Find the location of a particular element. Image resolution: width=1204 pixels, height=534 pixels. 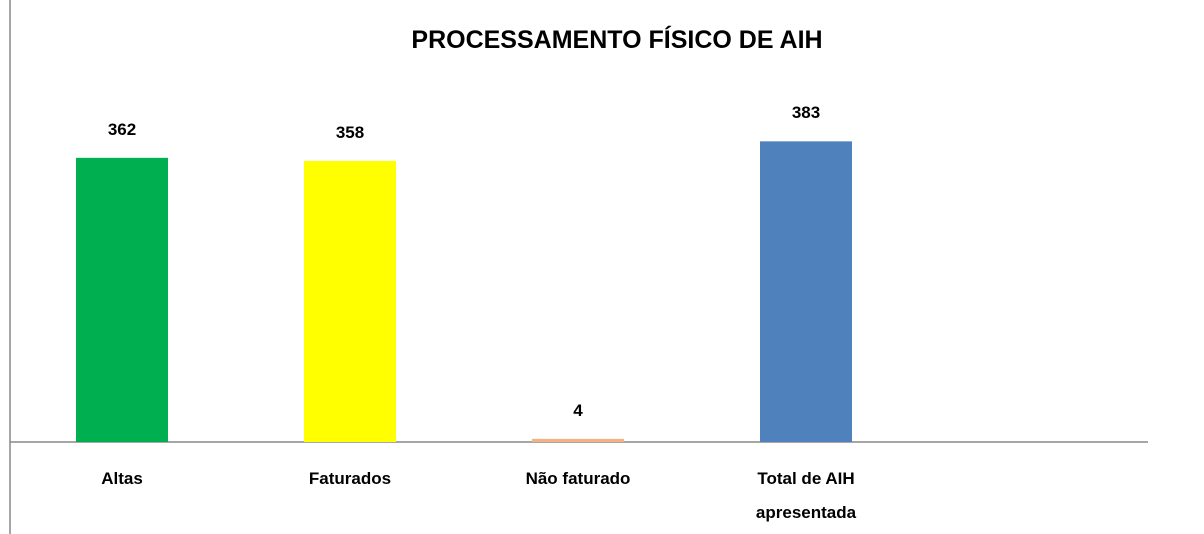

x-tick-label: Não faturado is located at coordinates (578, 478).